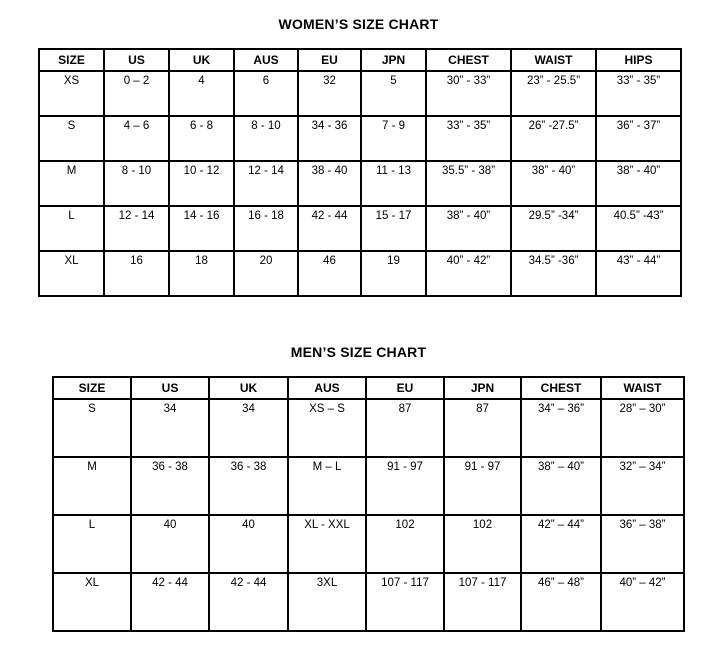  What do you see at coordinates (266, 228) in the screenshot?
I see `table-cell: 16 - 18` at bounding box center [266, 228].